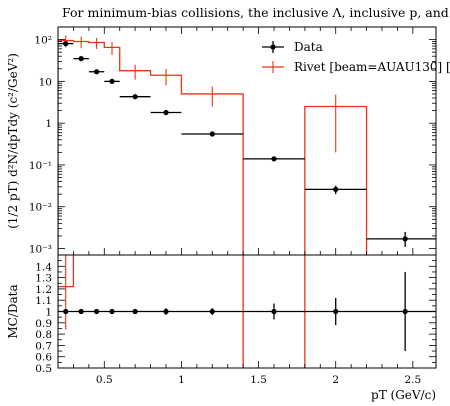  I want to click on legend-label-mc: Rivet [beam=AUAU130] [, so click(372, 67).